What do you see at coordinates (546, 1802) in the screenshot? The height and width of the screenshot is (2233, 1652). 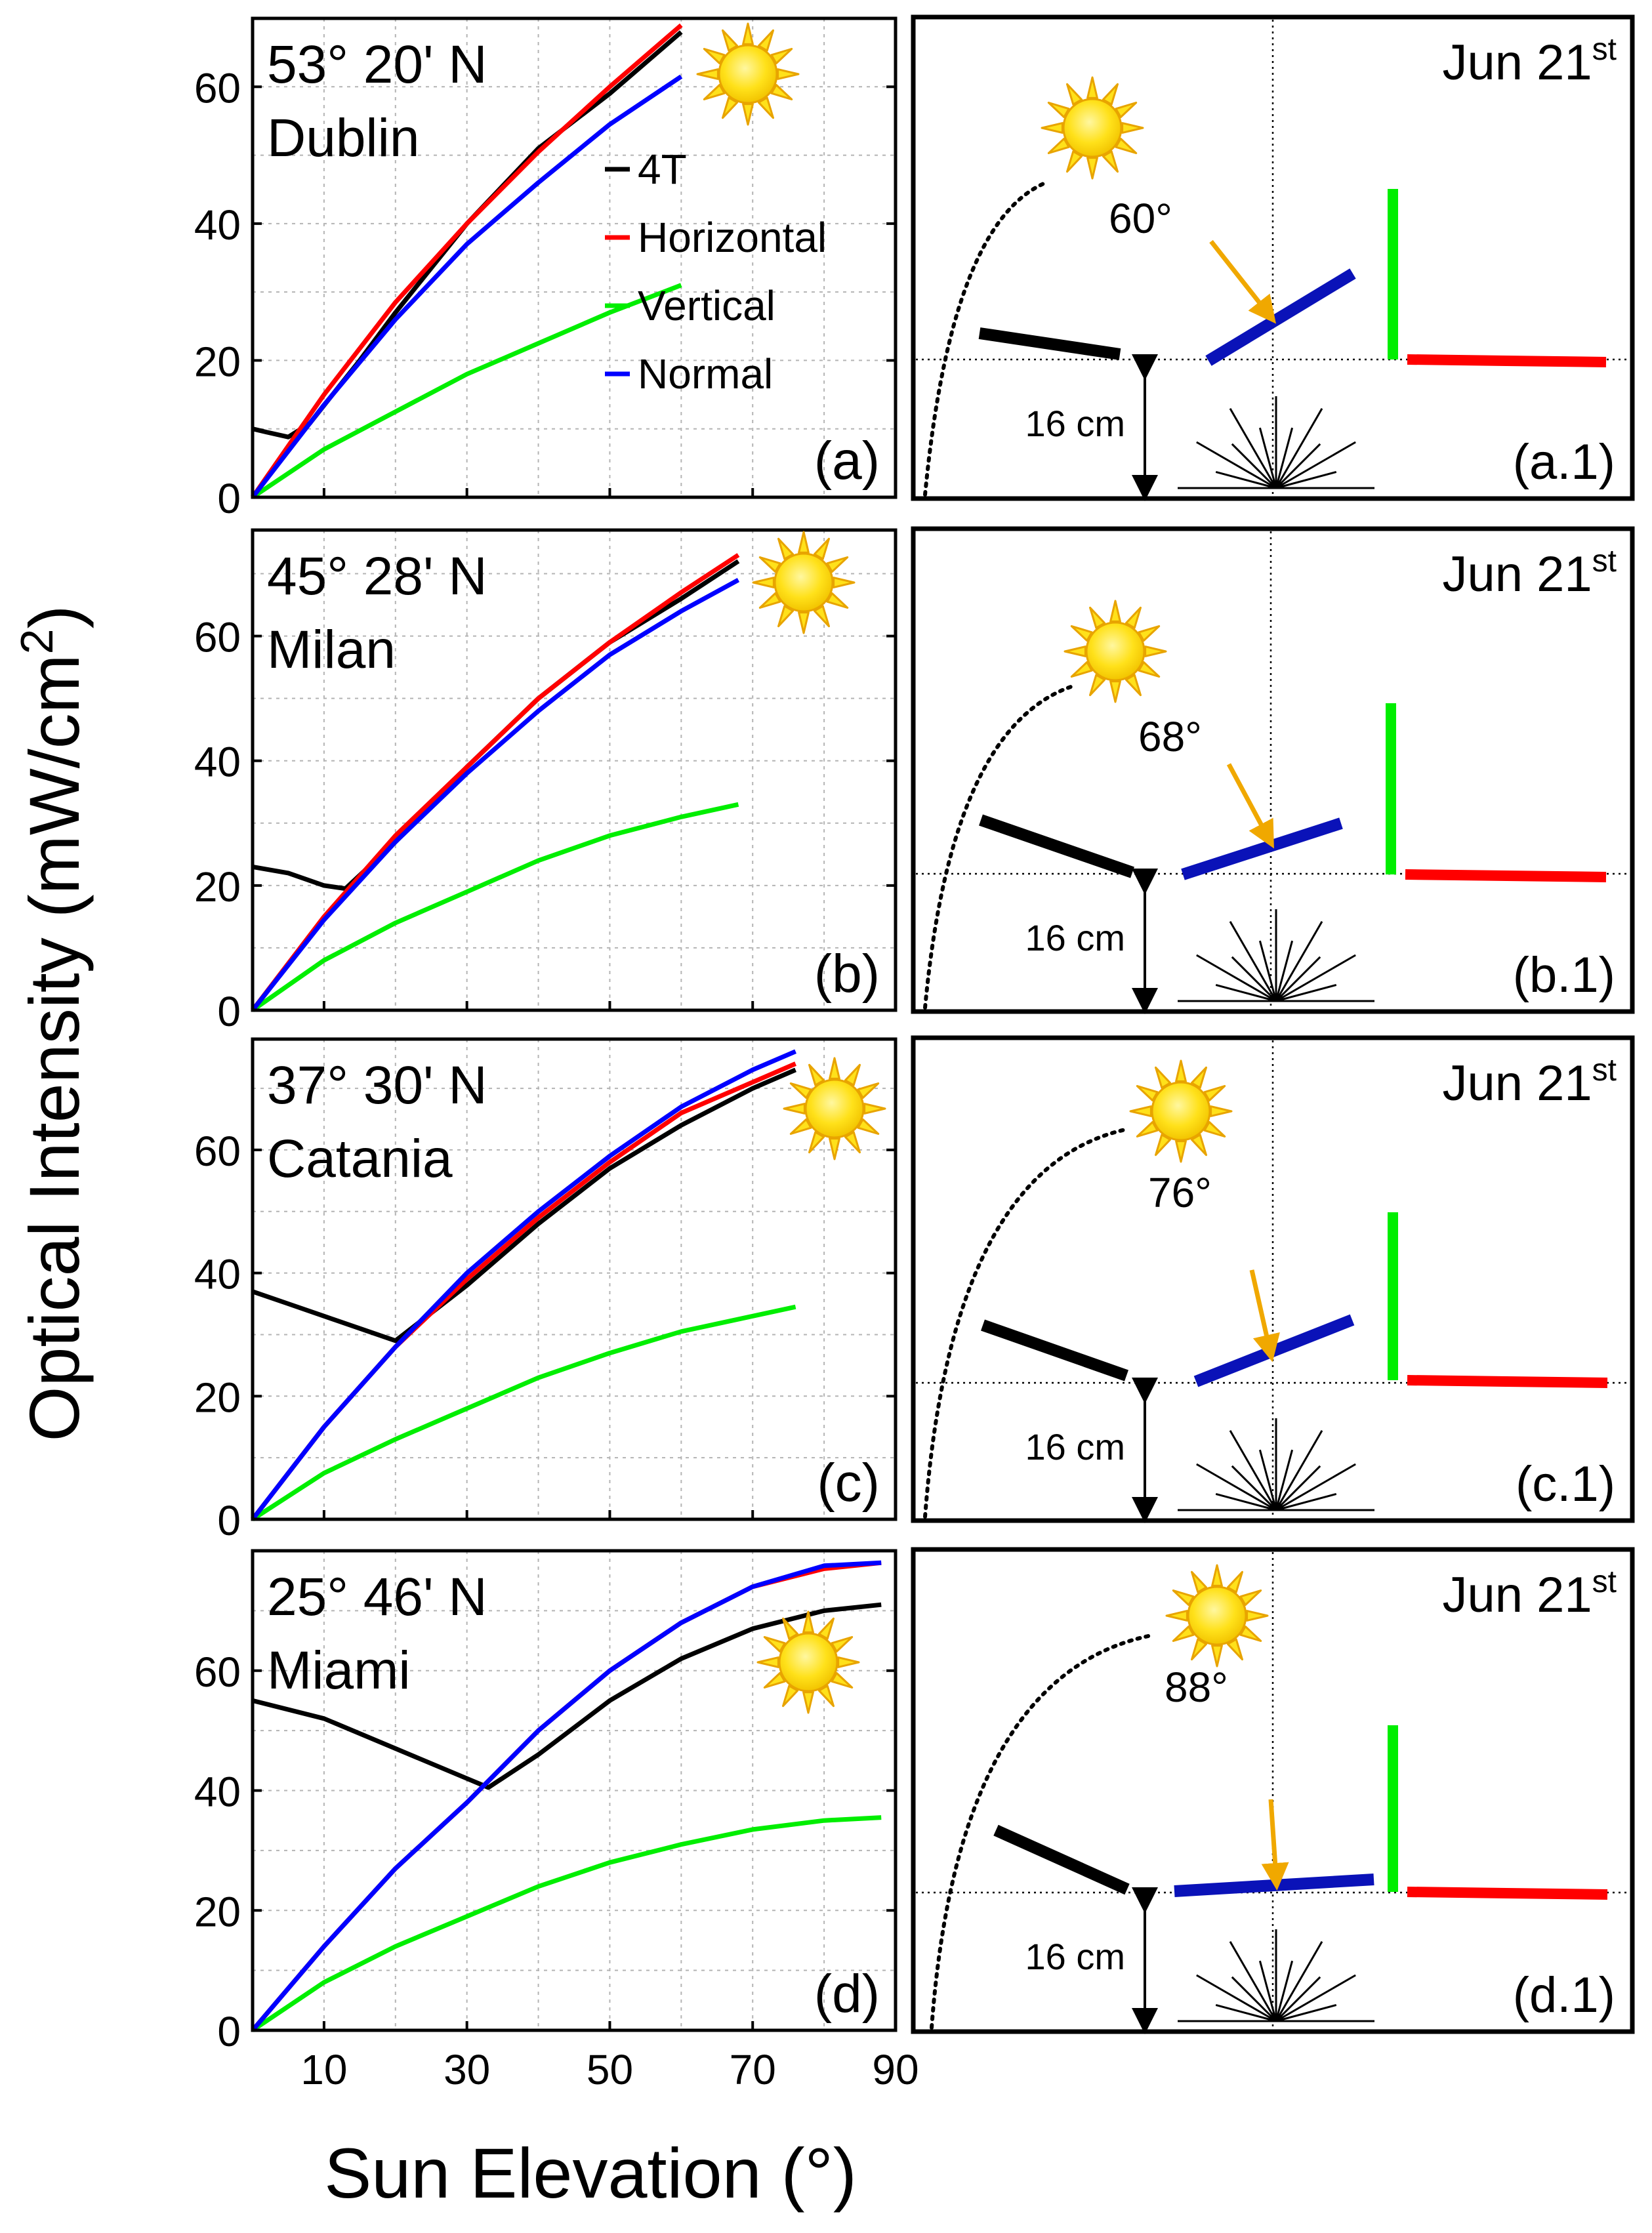 I see `chart-panel: 0 20 40 60 25° 46' N Miami (d)` at bounding box center [546, 1802].